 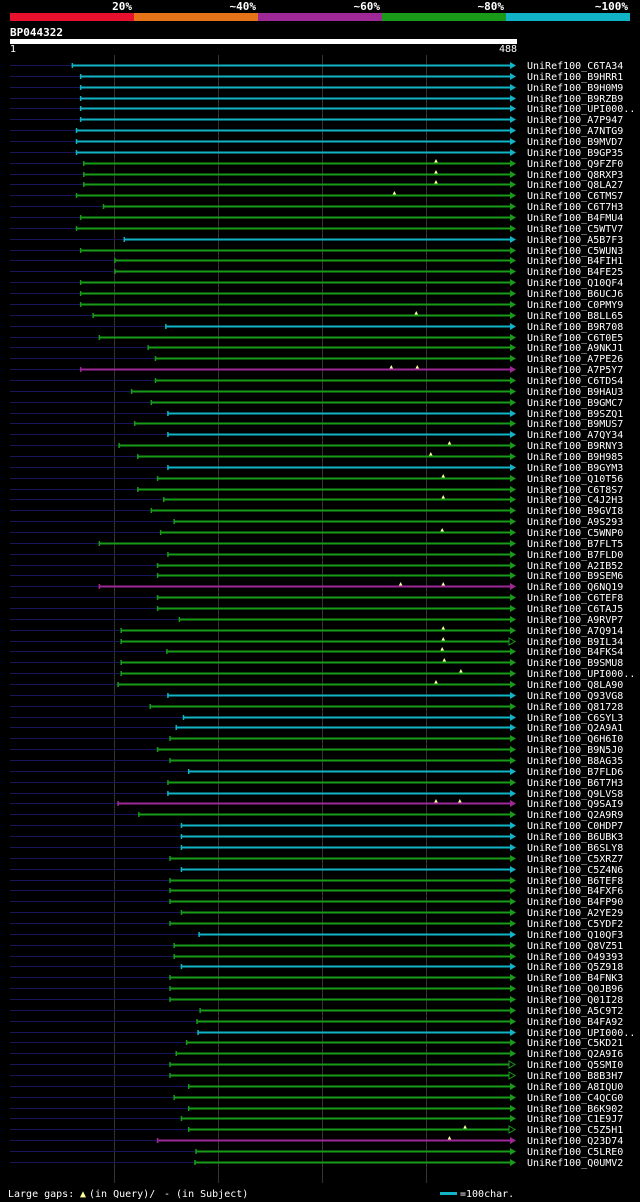 What do you see at coordinates (575, 1098) in the screenshot?
I see `hit-label: UniRef100_C4QCG0` at bounding box center [575, 1098].